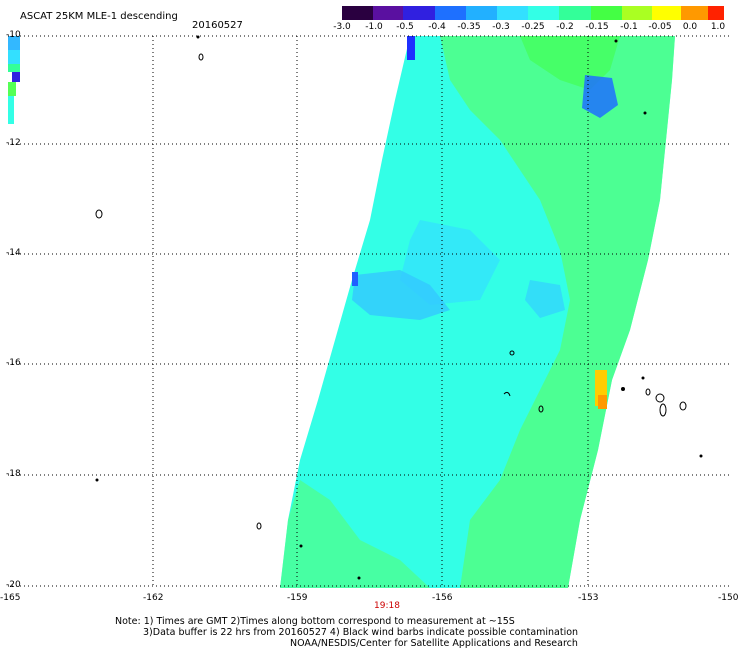  What do you see at coordinates (13, 474) in the screenshot?
I see `lat-label: -18` at bounding box center [13, 474].